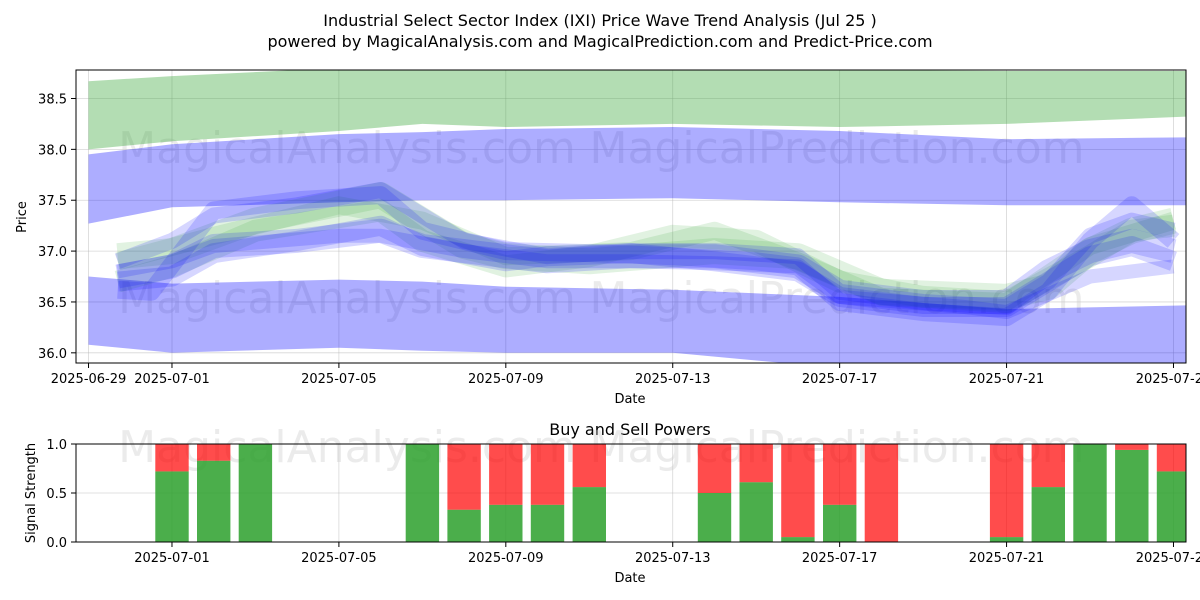  What do you see at coordinates (52, 303) in the screenshot?
I see `price-y-tick-label: 36.5` at bounding box center [52, 303].